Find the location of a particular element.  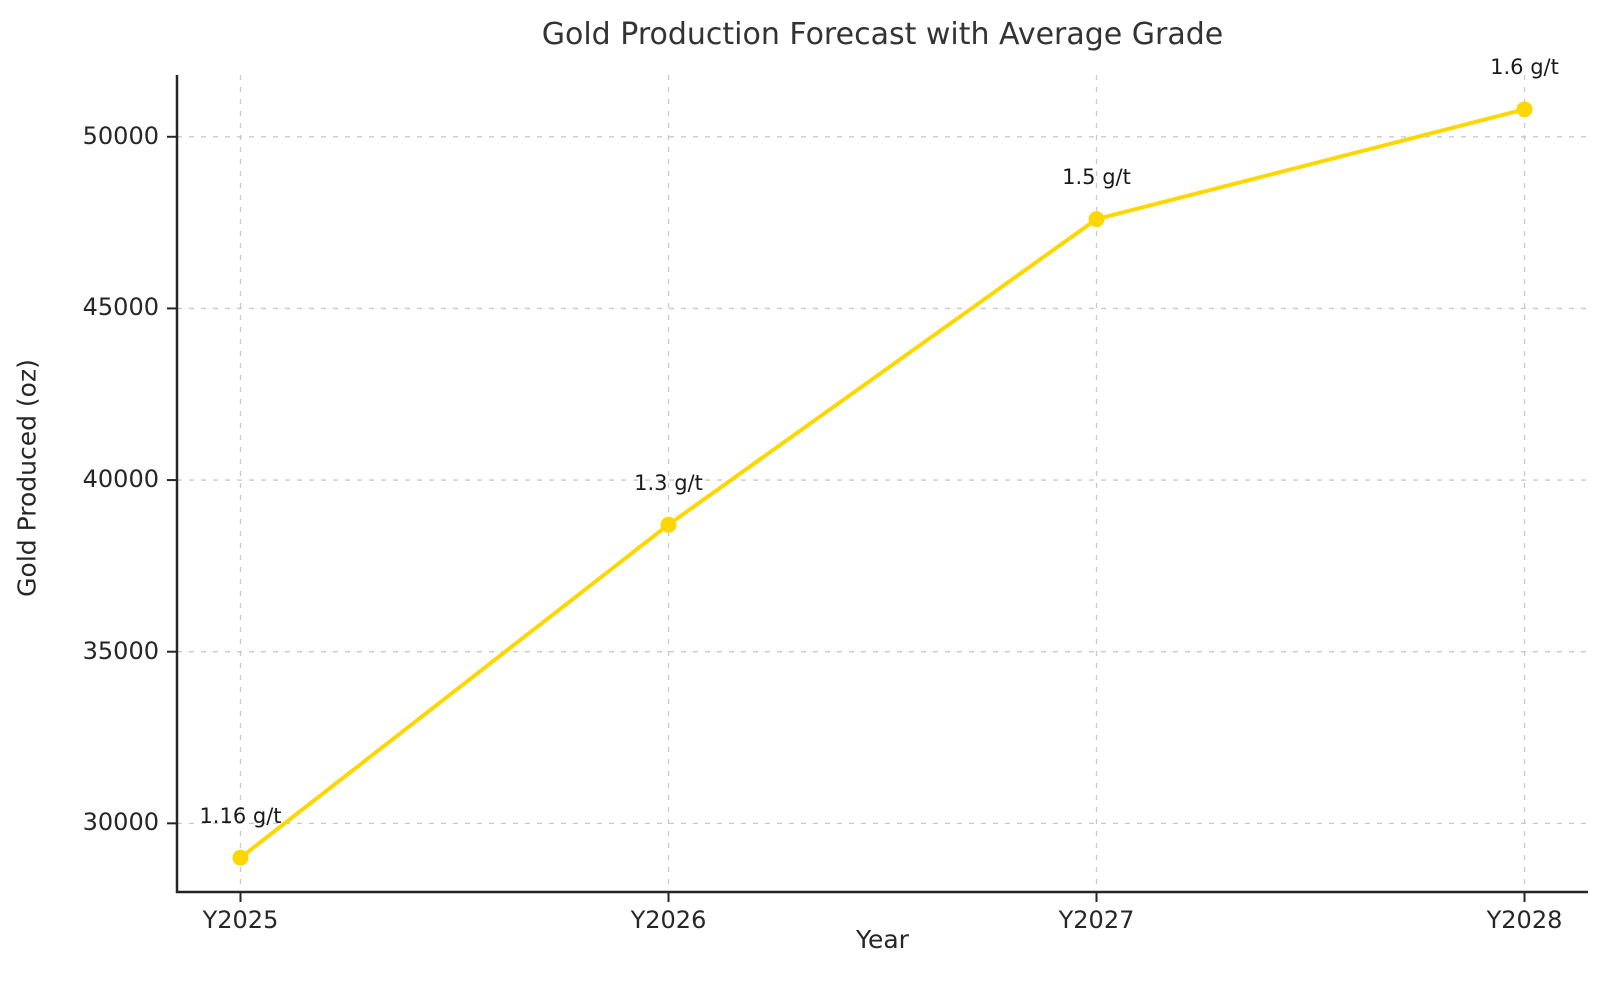

x-tick-label: Y2025 is located at coordinates (240, 920).